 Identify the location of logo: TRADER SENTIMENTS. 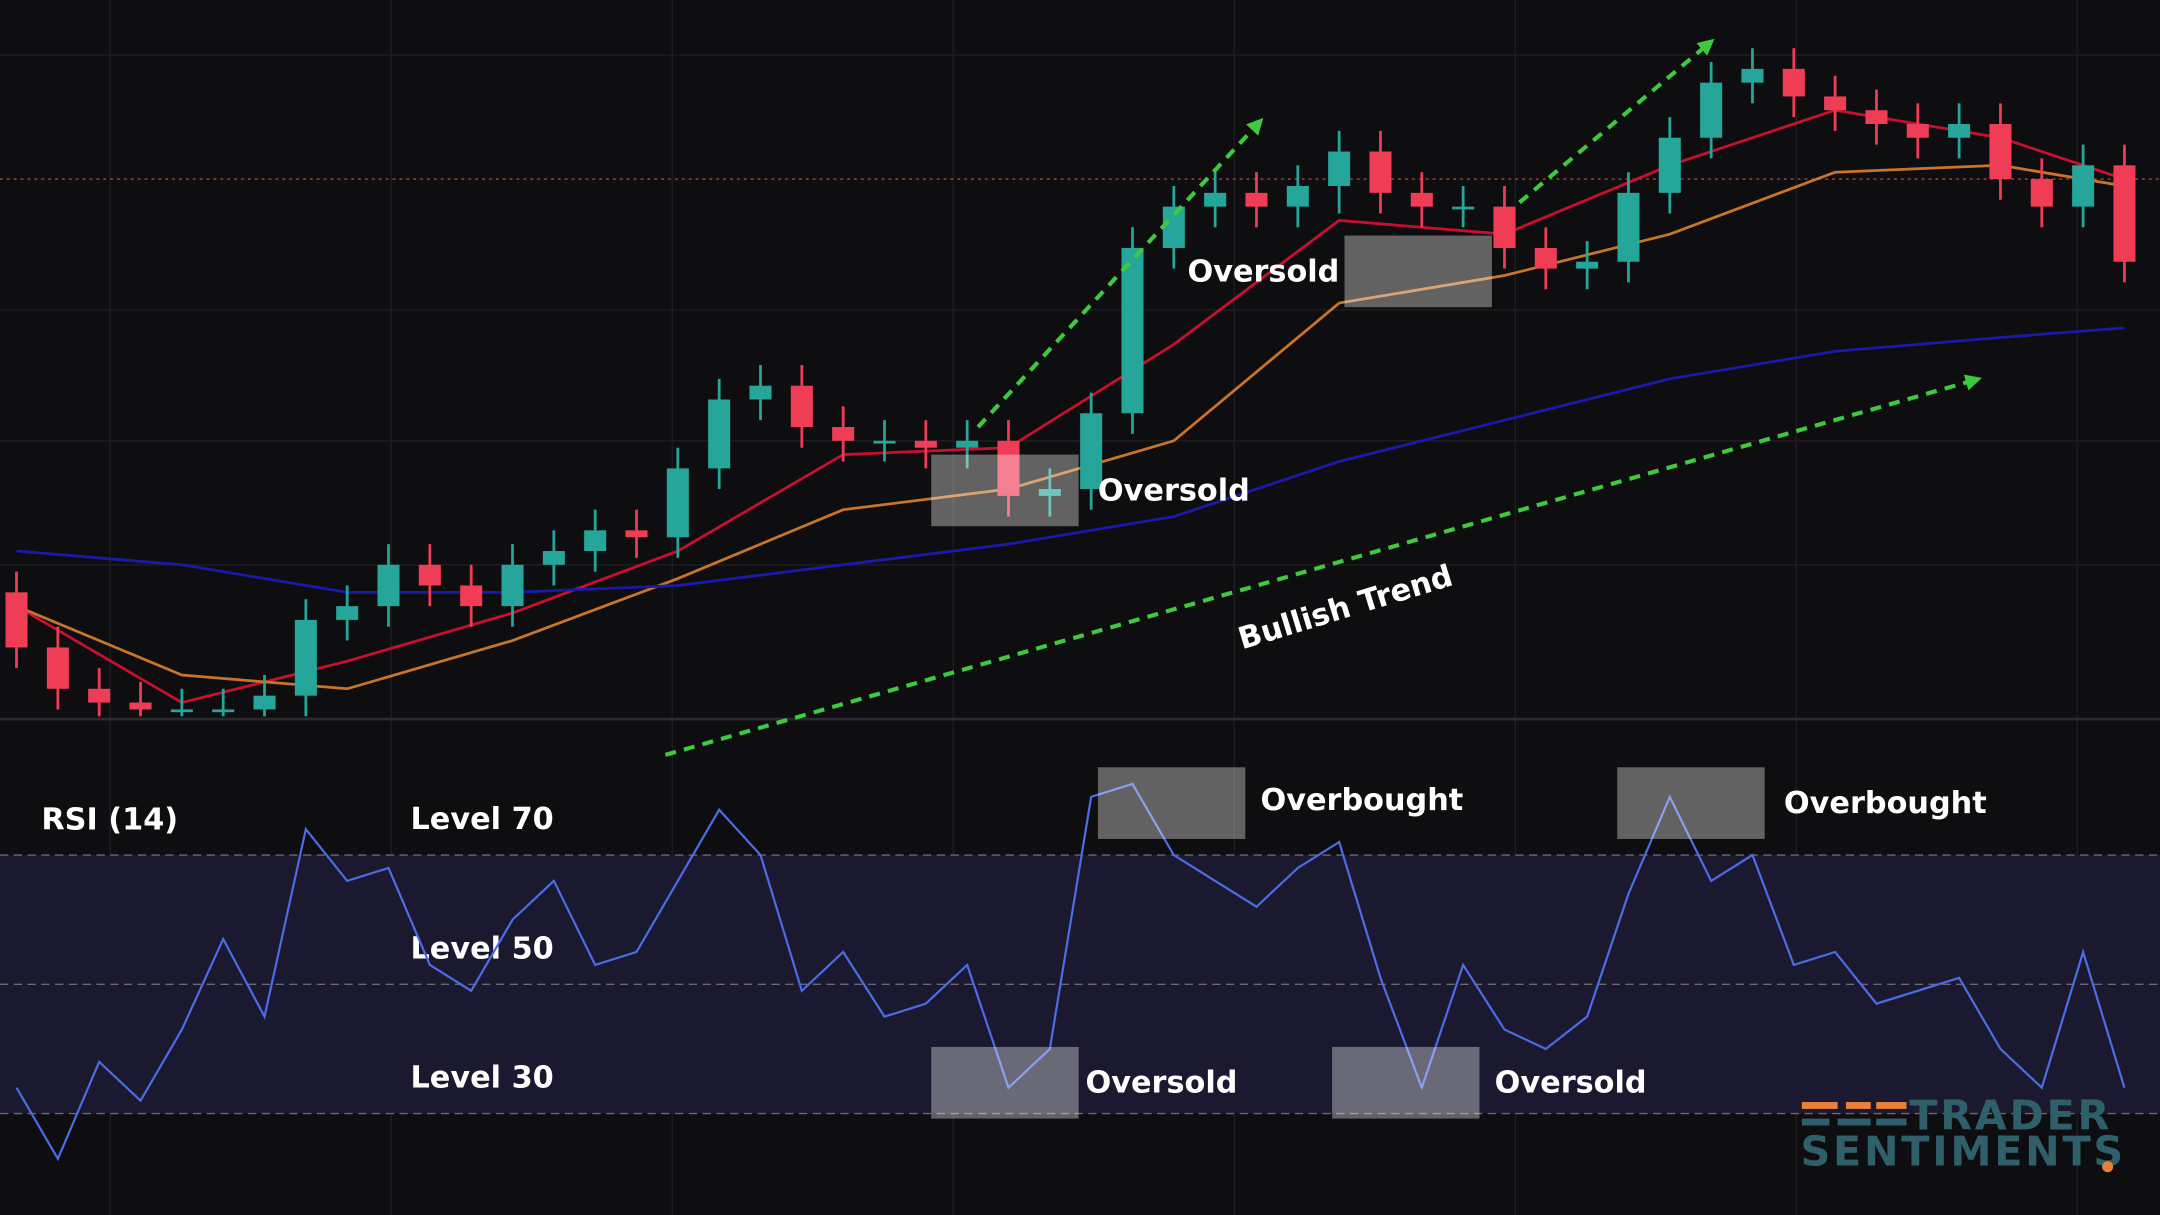
(1963, 1134).